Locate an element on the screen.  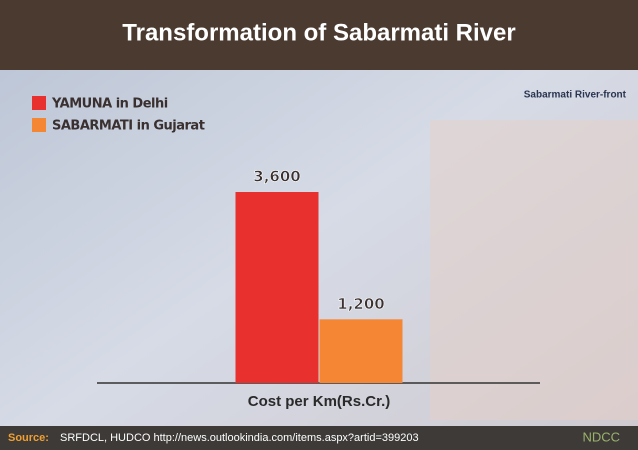
value-label: 3,600 is located at coordinates (276, 177).